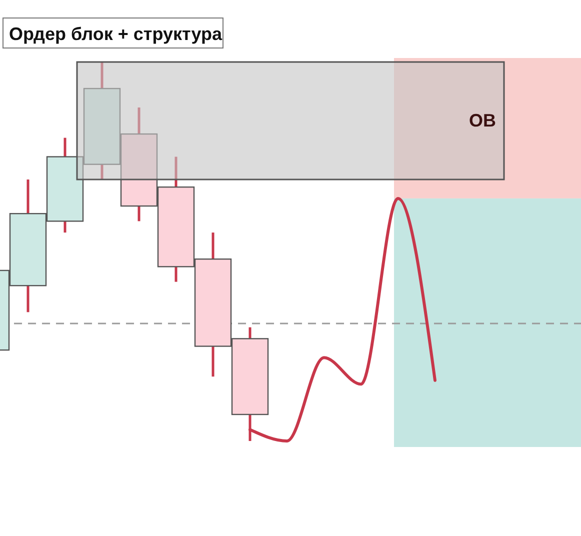  What do you see at coordinates (482, 120) in the screenshot?
I see `annotation: OB` at bounding box center [482, 120].